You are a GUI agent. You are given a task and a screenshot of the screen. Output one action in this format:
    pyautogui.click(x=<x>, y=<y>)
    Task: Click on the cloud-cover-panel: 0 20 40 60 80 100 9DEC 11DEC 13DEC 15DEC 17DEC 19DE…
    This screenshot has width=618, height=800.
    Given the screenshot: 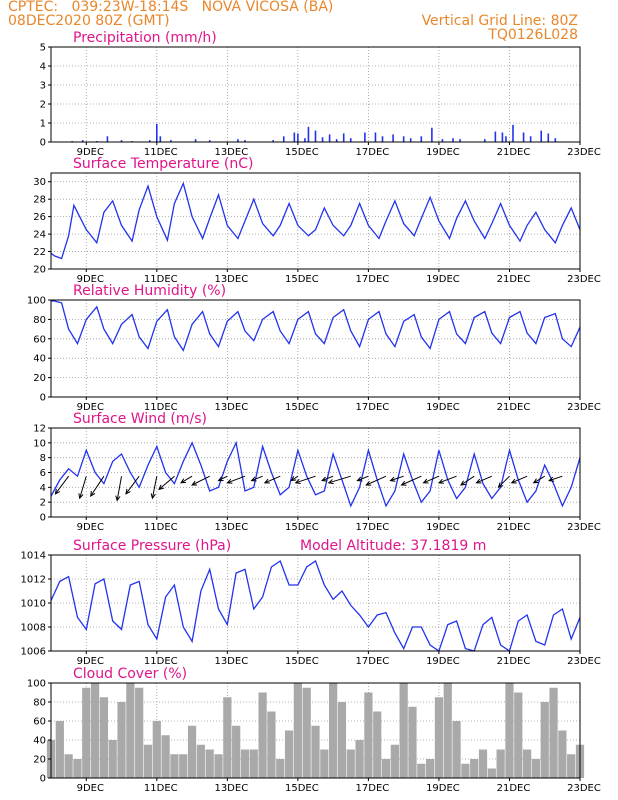 What is the action you would take?
    pyautogui.click(x=314, y=730)
    